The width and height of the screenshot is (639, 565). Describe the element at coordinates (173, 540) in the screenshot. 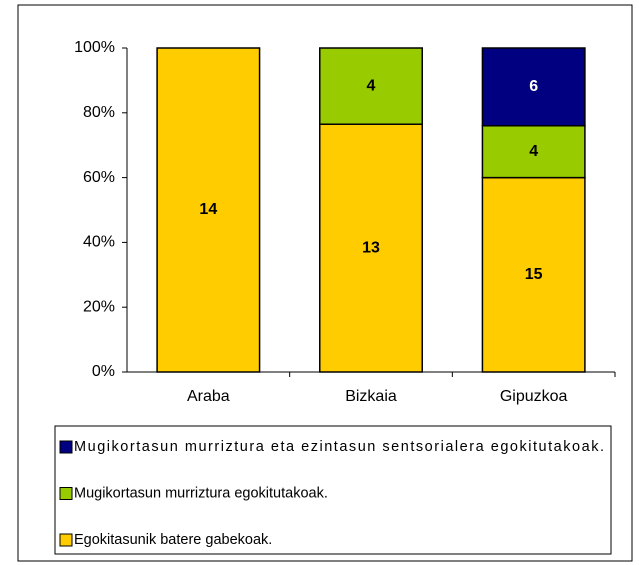

I see `legend-label: Egokitasunik batere gabekoak.` at that location.